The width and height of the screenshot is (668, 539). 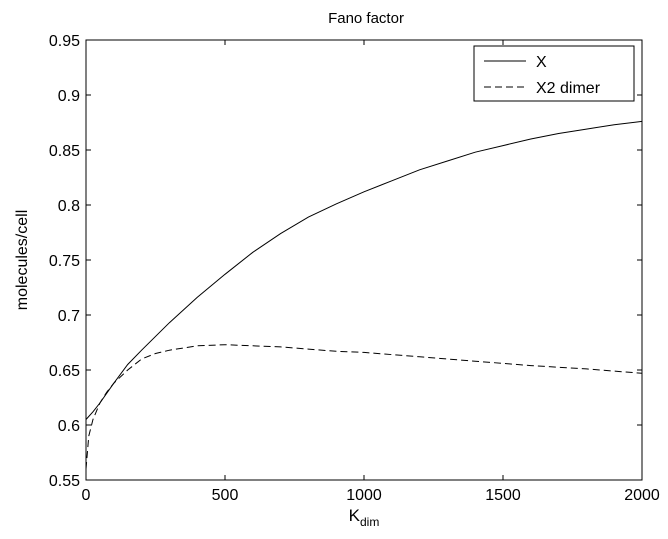 I want to click on x-axis-label: Kdim, so click(x=364, y=517).